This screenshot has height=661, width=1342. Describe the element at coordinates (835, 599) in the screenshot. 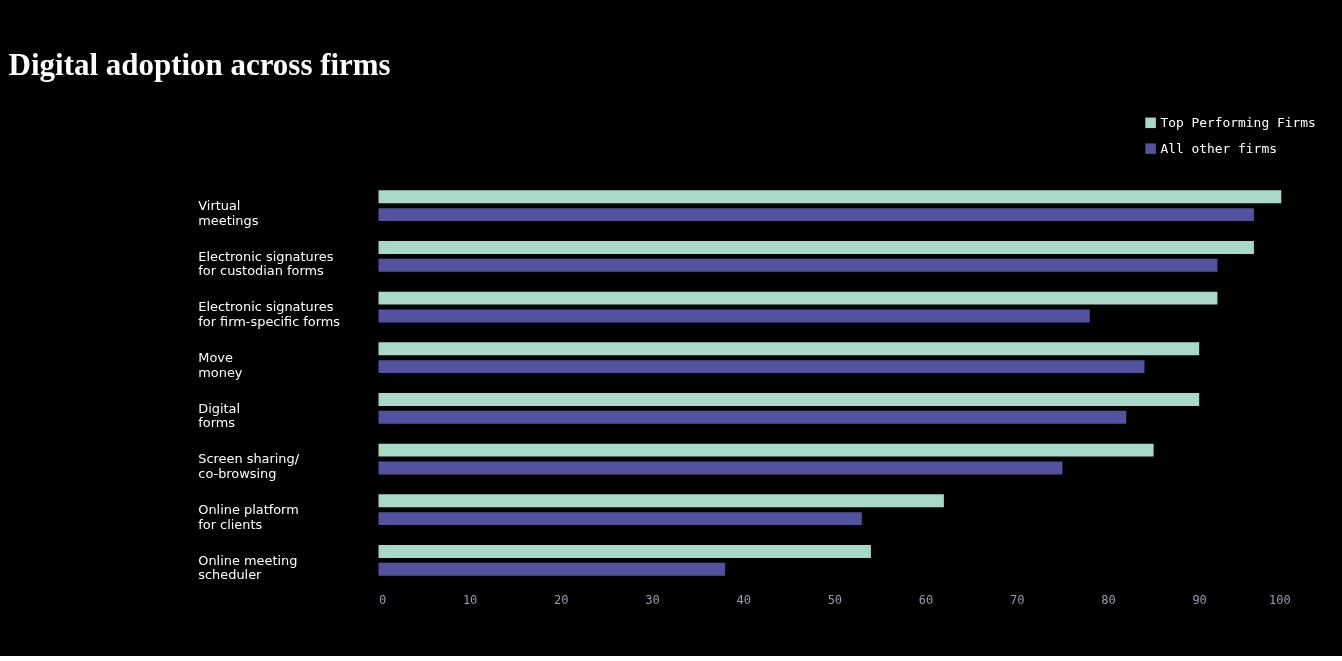

I see `x-tick-label: 50` at that location.